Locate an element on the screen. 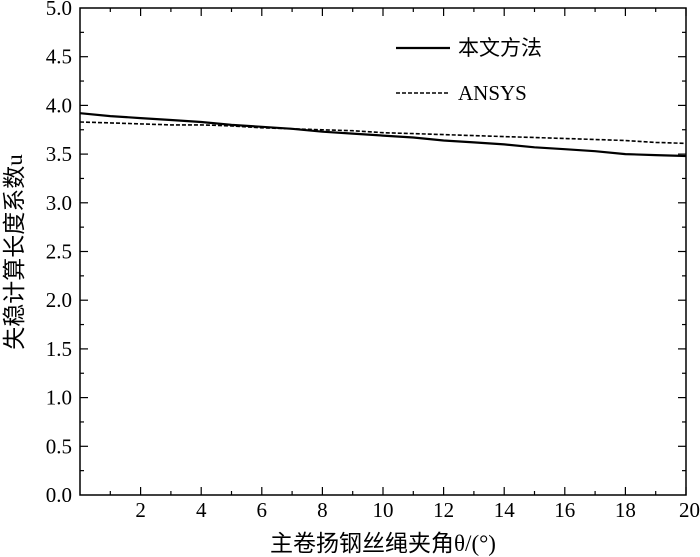  y-tick-label: 3.5 is located at coordinates (59, 154).